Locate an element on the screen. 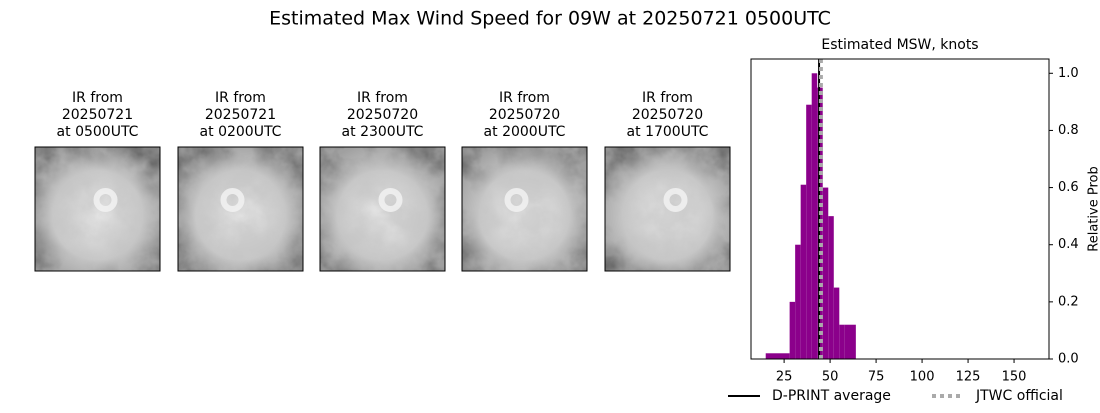 Image resolution: width=1100 pixels, height=413 pixels. y-axis-label: Relative Prob is located at coordinates (1093, 208).